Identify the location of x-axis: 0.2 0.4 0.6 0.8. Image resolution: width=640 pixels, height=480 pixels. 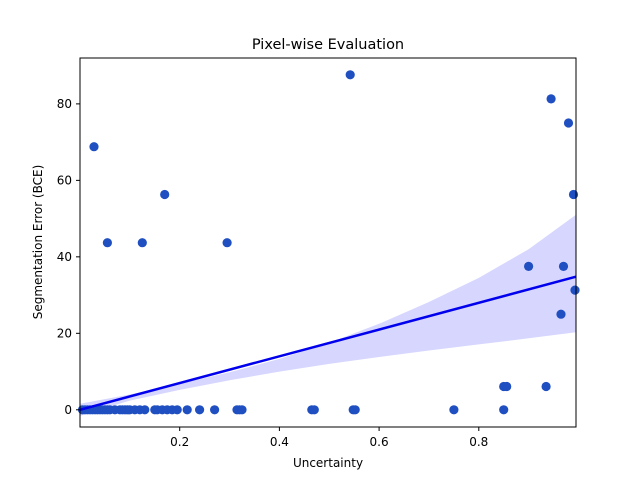
(329, 438).